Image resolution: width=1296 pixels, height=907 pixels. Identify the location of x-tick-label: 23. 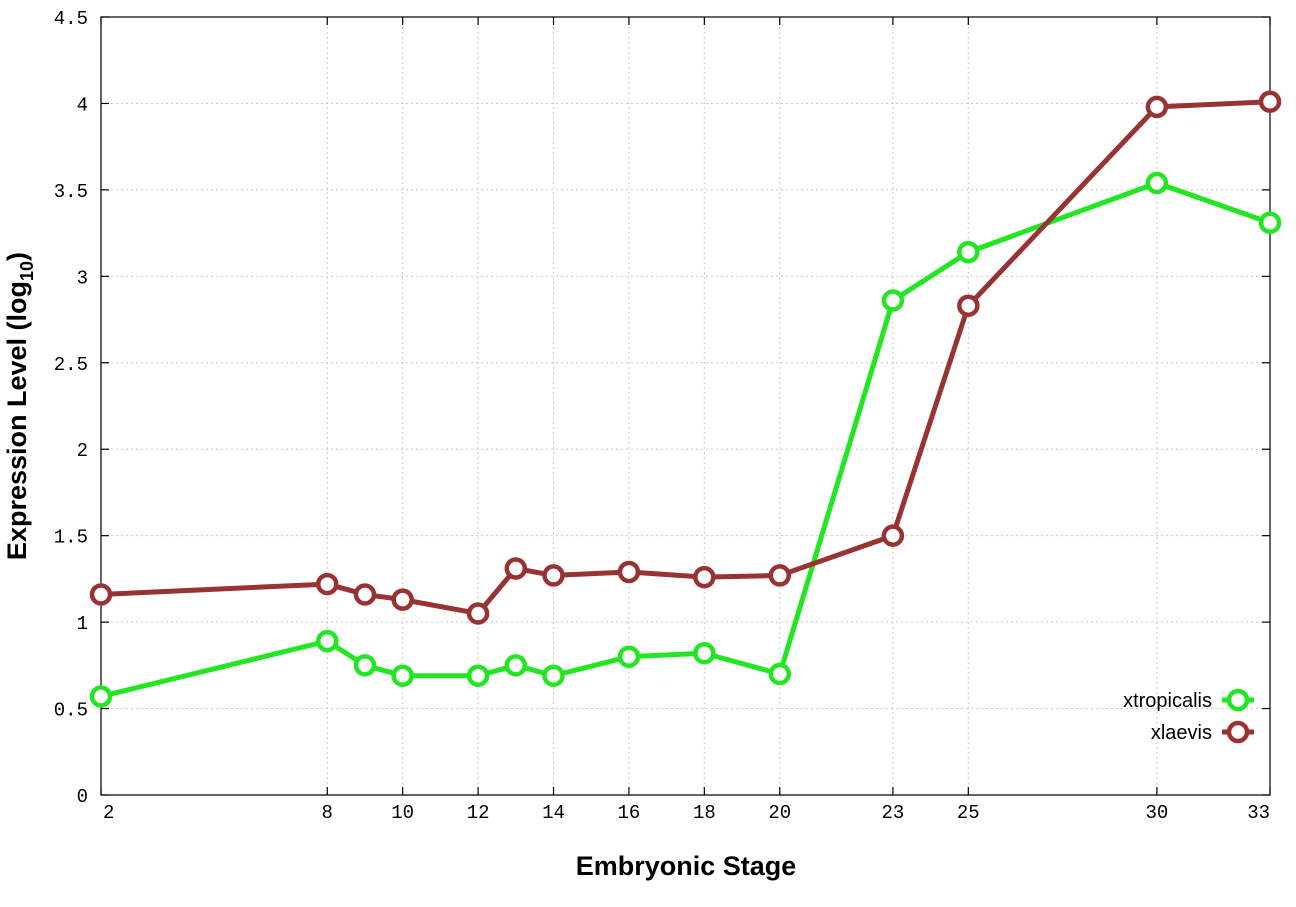
(892, 813).